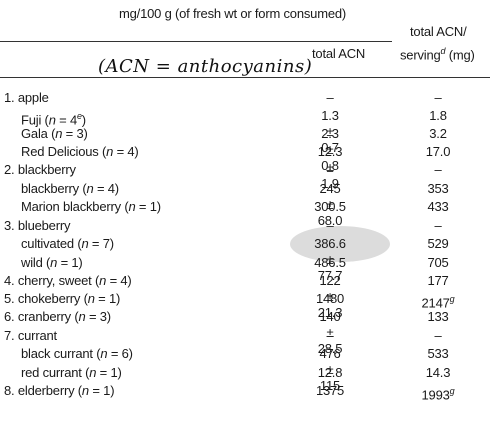 The image size is (490, 434). I want to click on row-category-label: 1. apple, so click(26, 97).